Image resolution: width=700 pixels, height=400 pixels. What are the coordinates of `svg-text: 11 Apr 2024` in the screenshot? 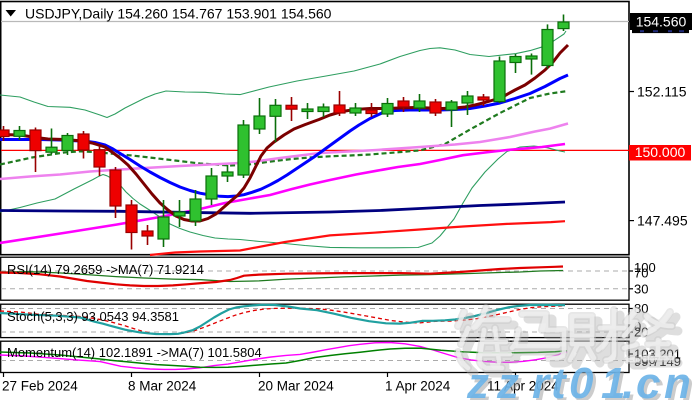 It's located at (523, 386).